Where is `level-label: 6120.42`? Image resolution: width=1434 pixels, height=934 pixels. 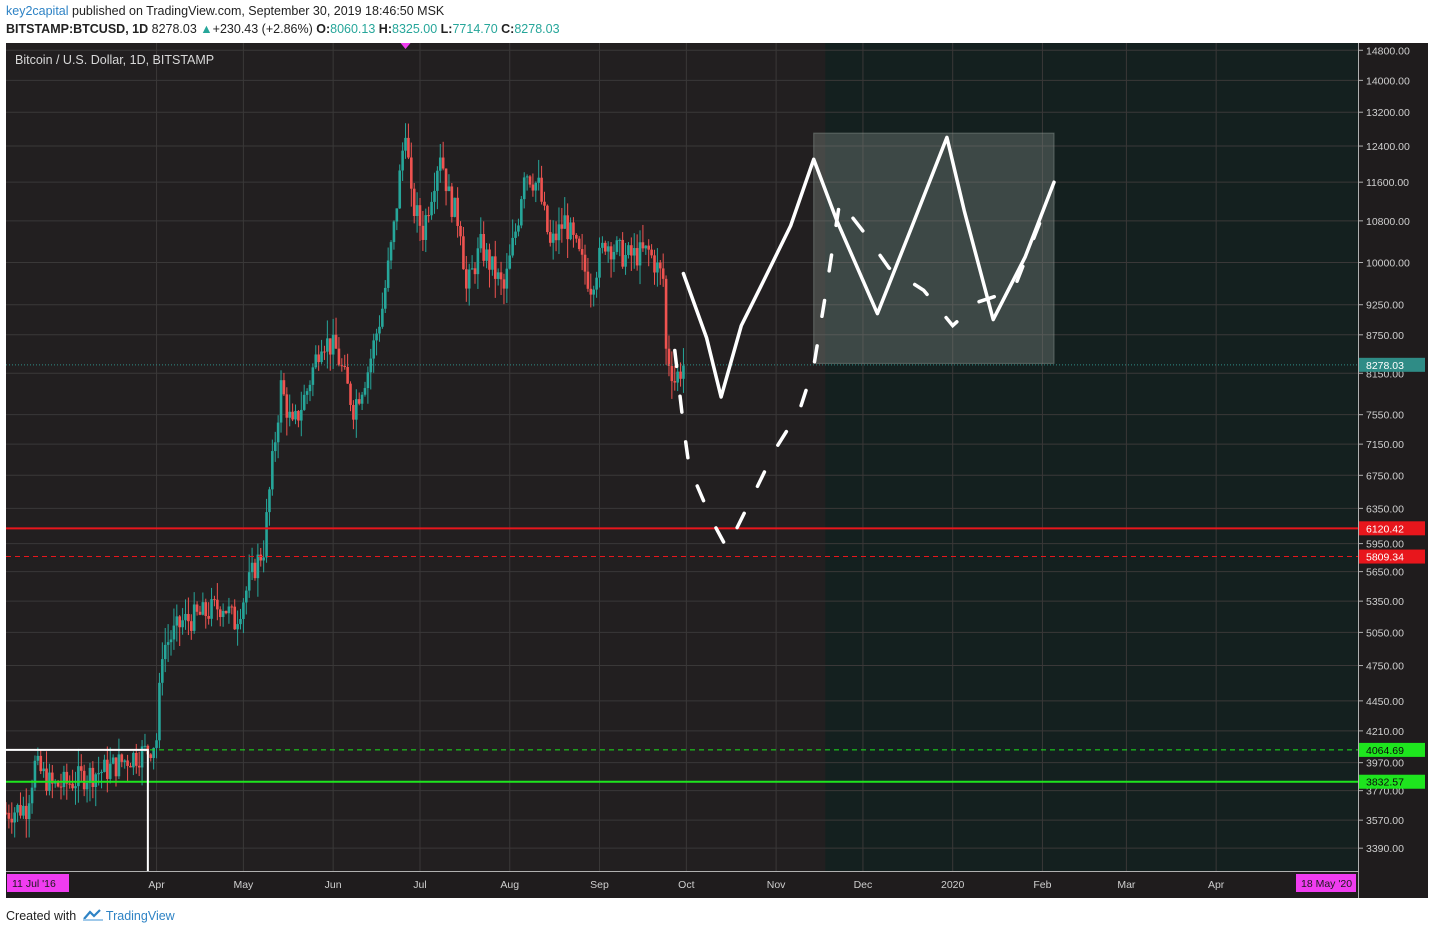 level-label: 6120.42 is located at coordinates (1385, 529).